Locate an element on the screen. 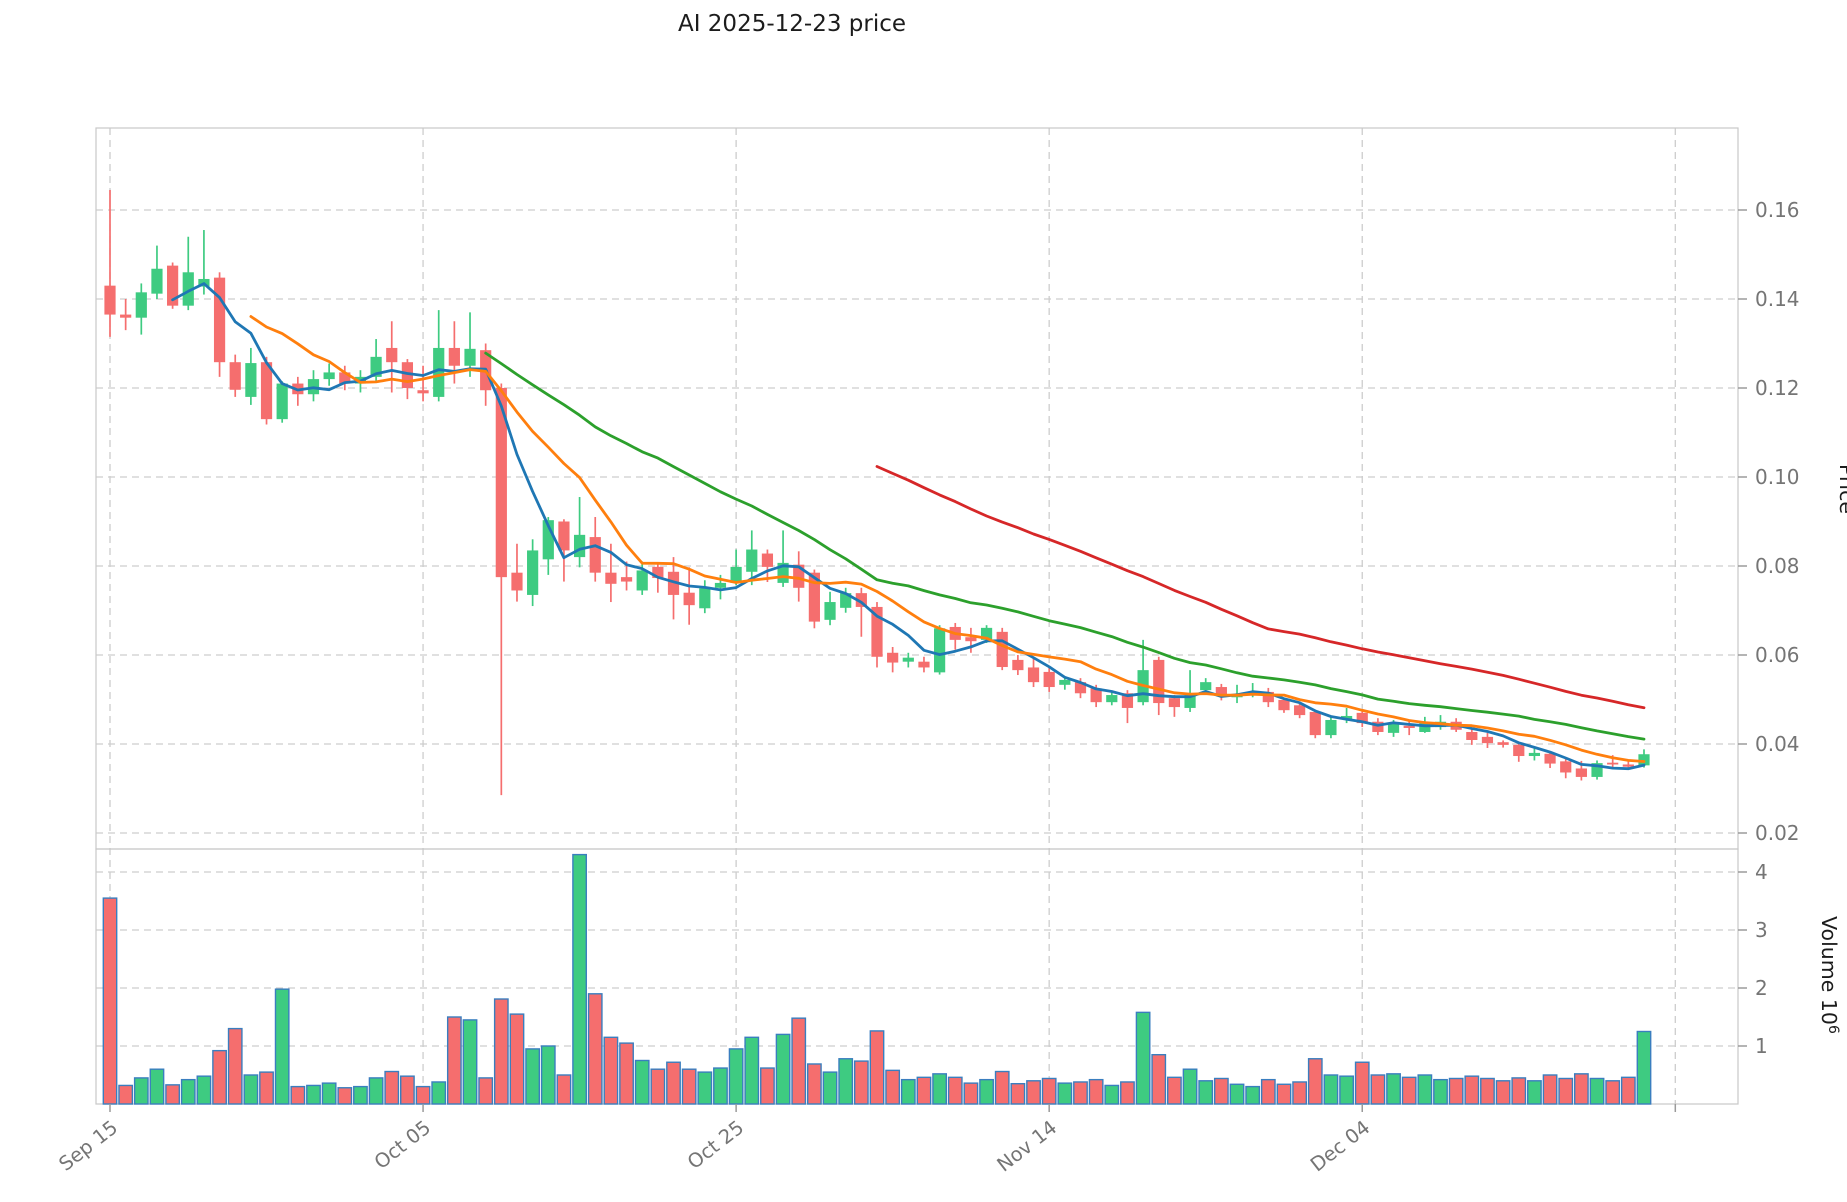  volume-tick-label: 3 is located at coordinates (1761, 930).